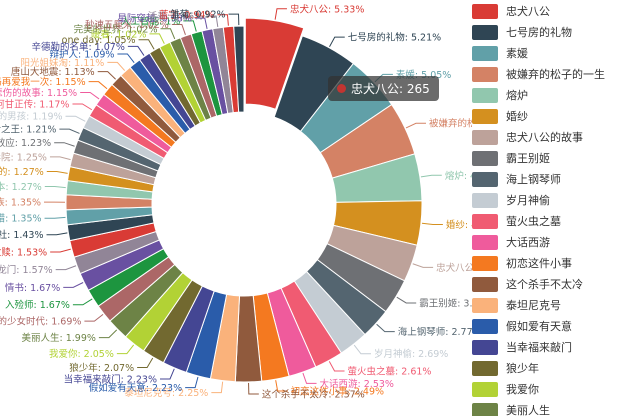  Describe the element at coordinates (81, 354) in the screenshot. I see `slice-label: 我爱你: 2.05%` at that location.